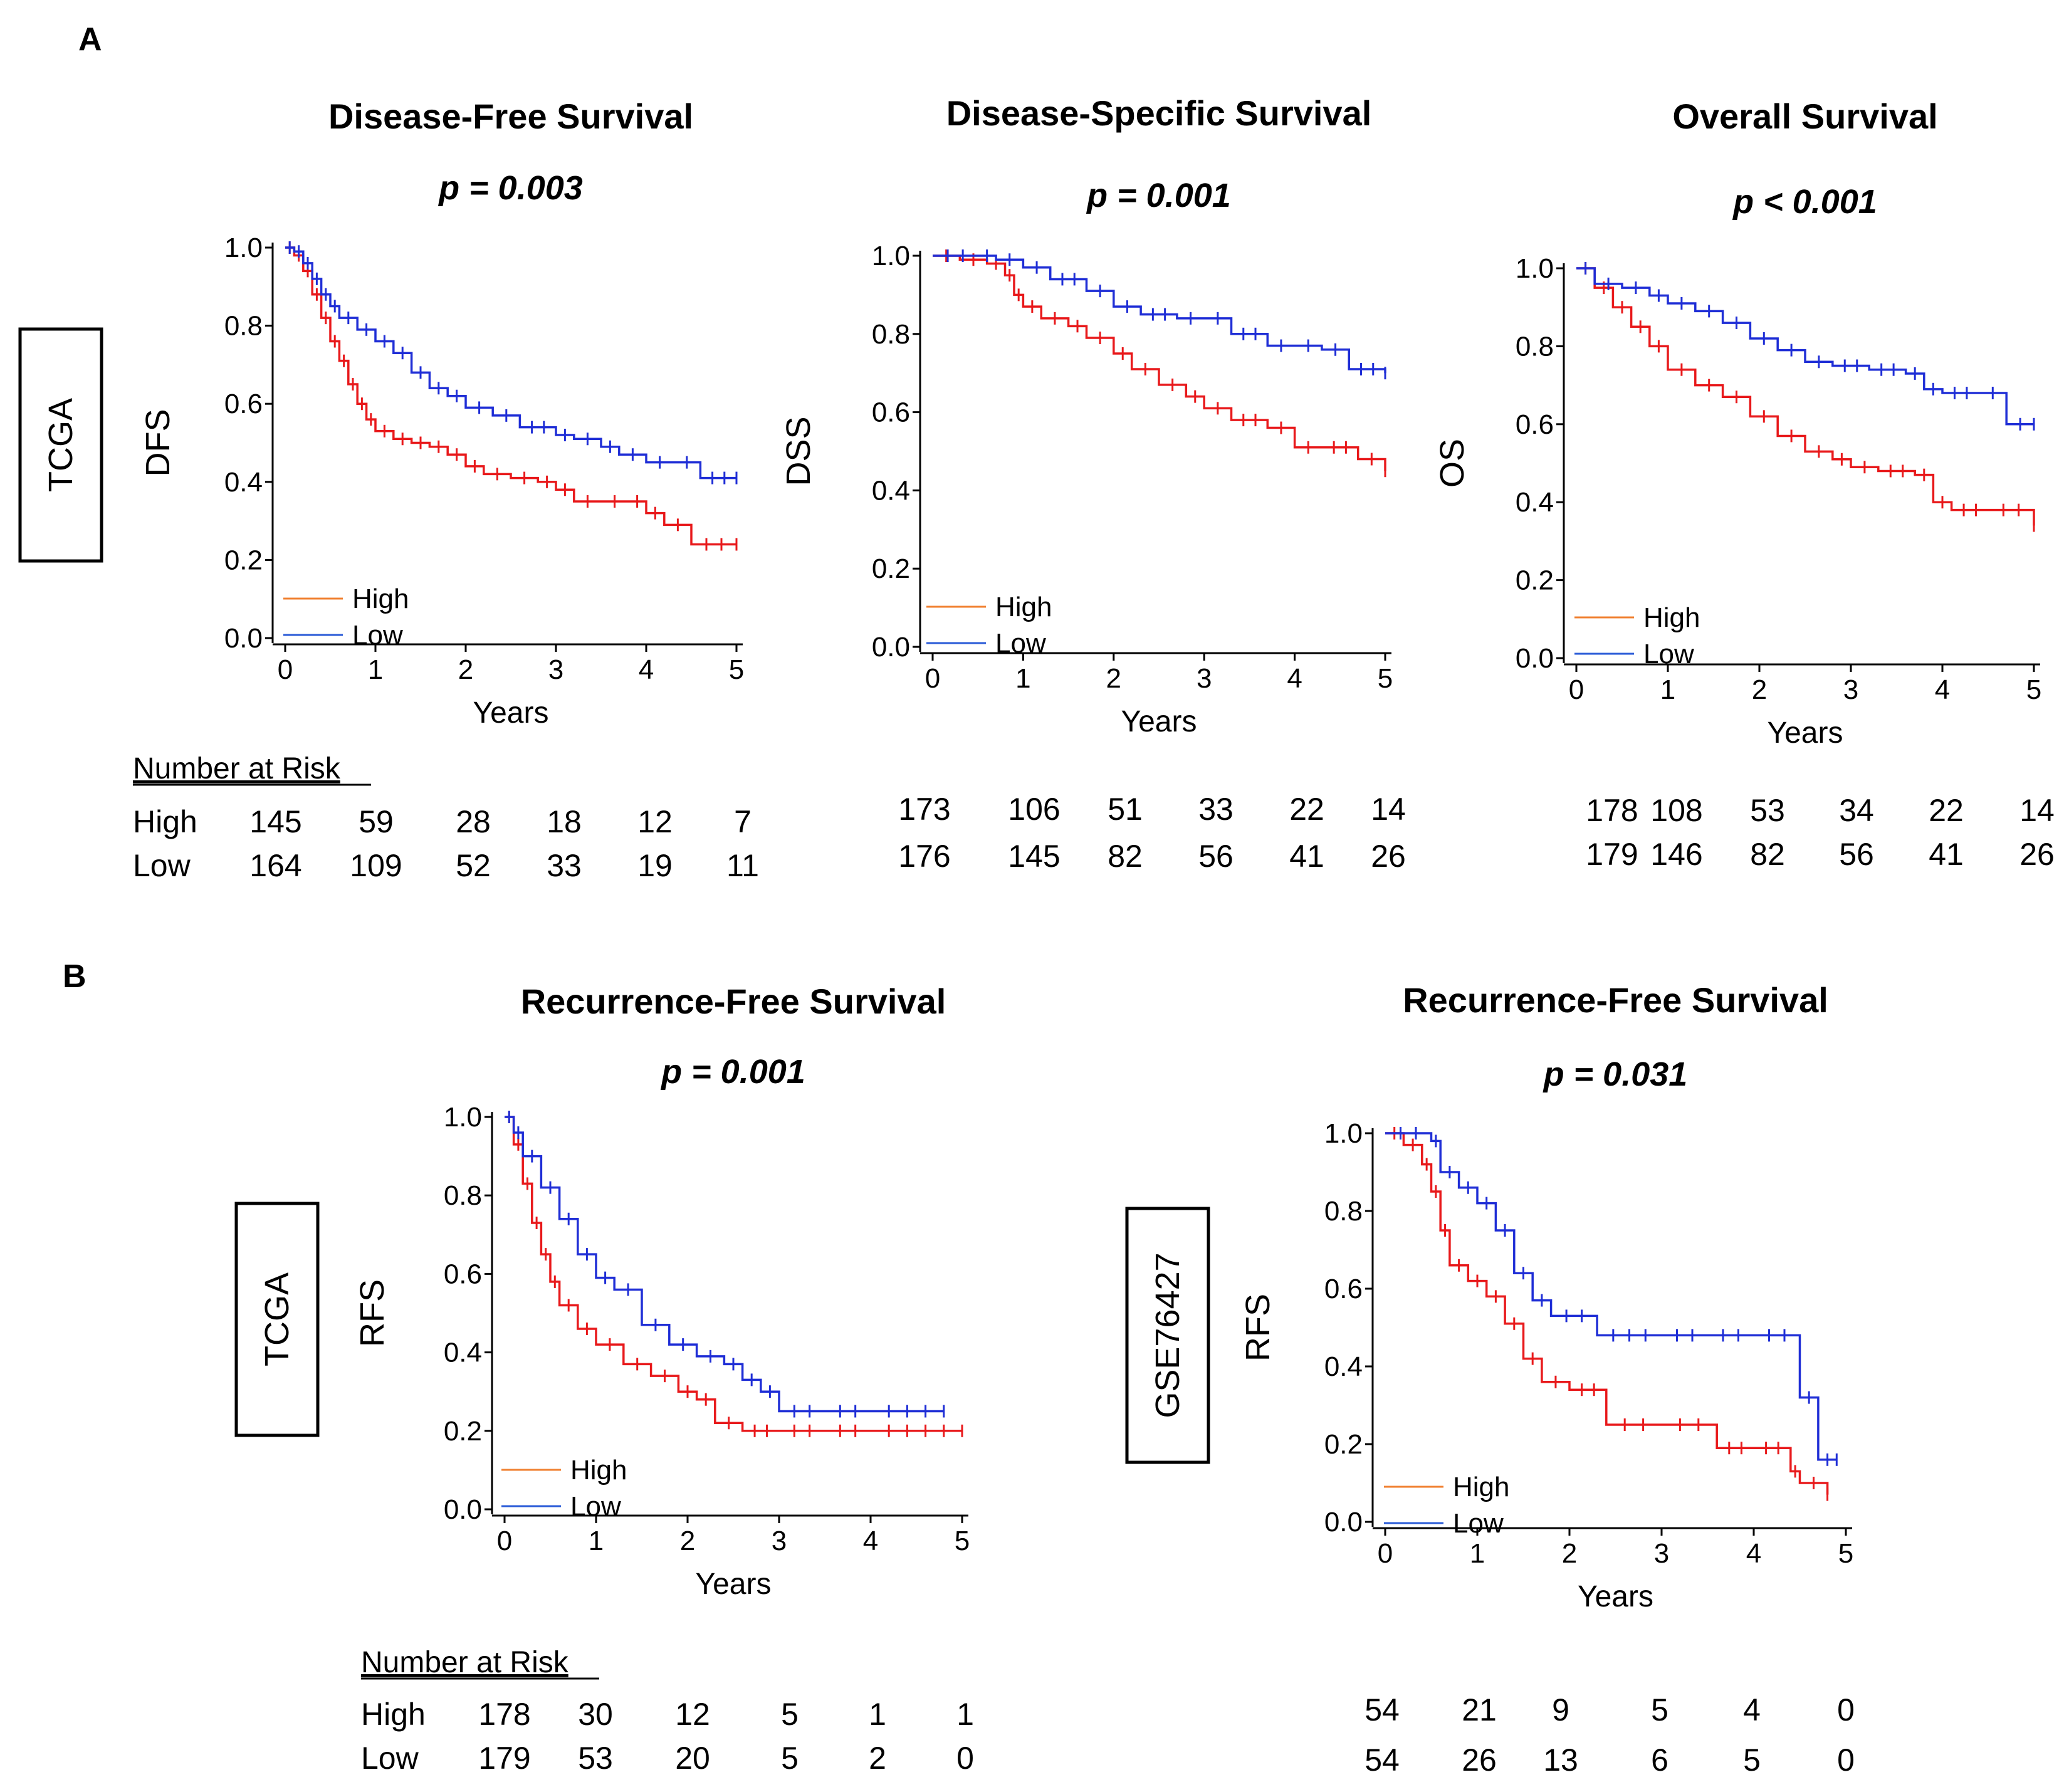  What do you see at coordinates (165, 821) in the screenshot?
I see `risk-row-label: High` at bounding box center [165, 821].